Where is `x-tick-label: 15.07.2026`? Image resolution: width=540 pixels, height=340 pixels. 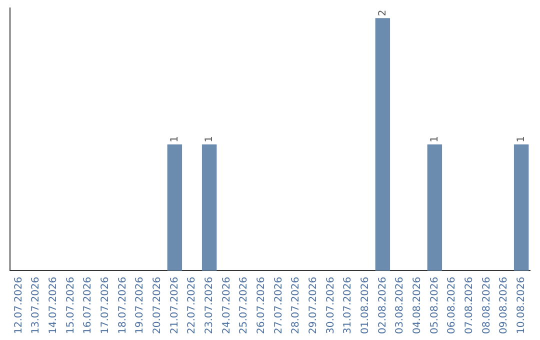
x-tick-label: 15.07.2026 is located at coordinates (70, 305).